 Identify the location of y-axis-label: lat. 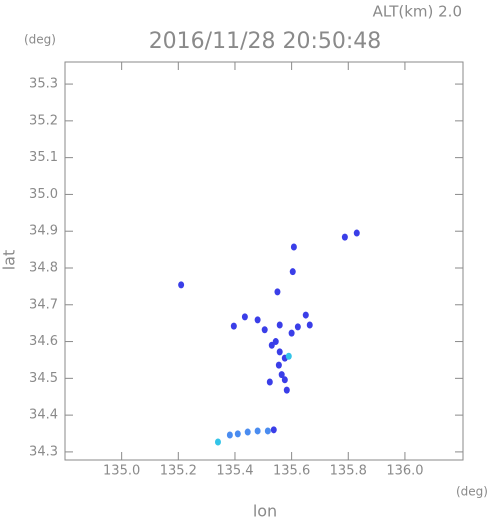
(9, 260).